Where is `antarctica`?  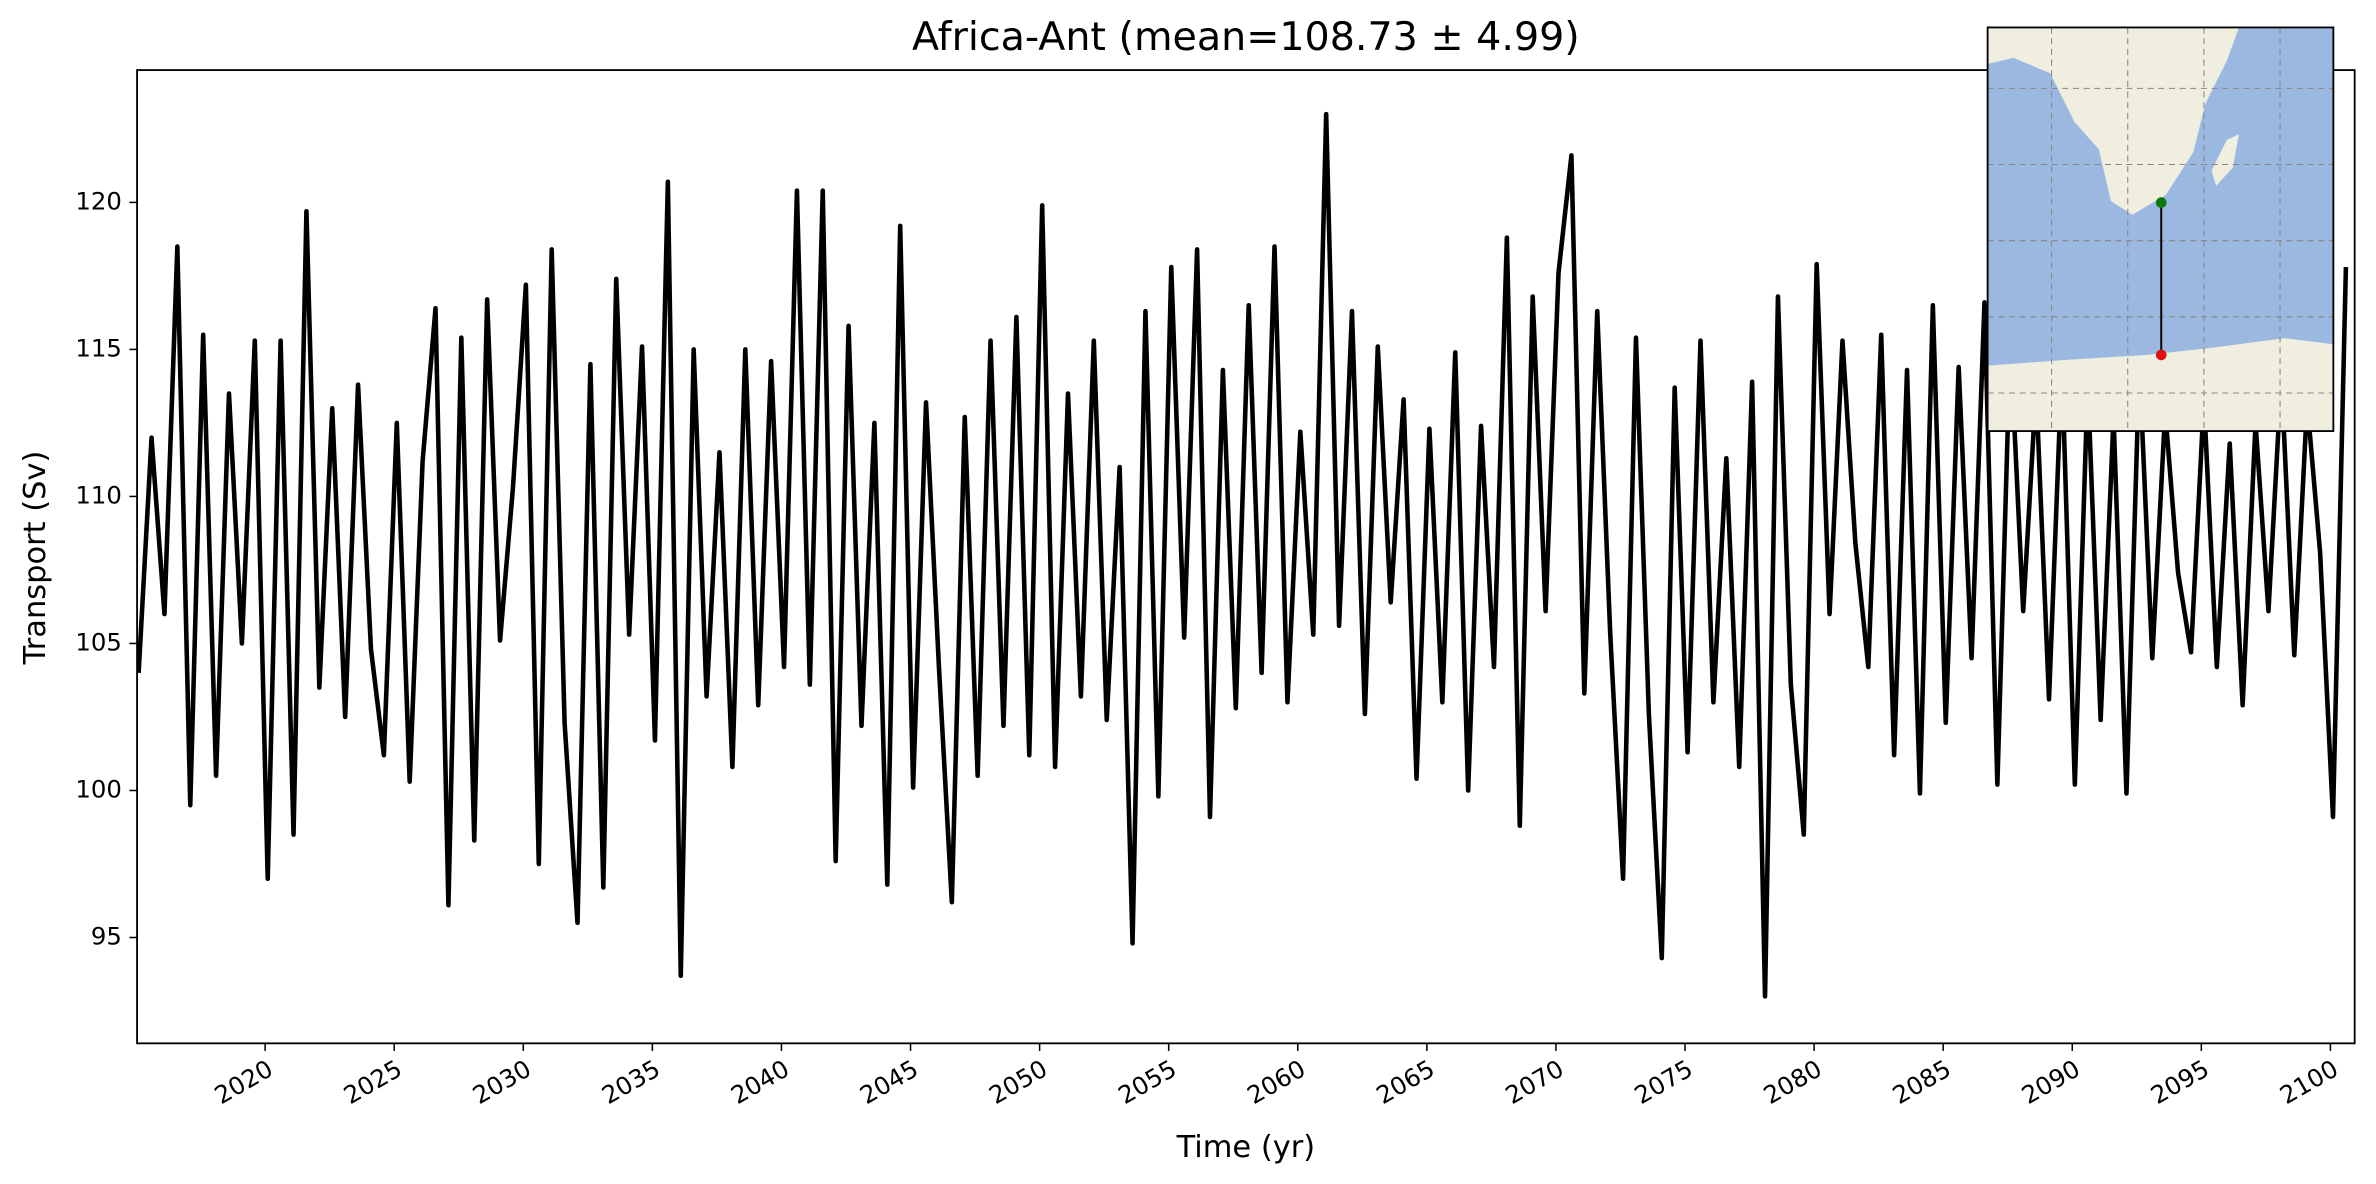 antarctica is located at coordinates (2160, 385).